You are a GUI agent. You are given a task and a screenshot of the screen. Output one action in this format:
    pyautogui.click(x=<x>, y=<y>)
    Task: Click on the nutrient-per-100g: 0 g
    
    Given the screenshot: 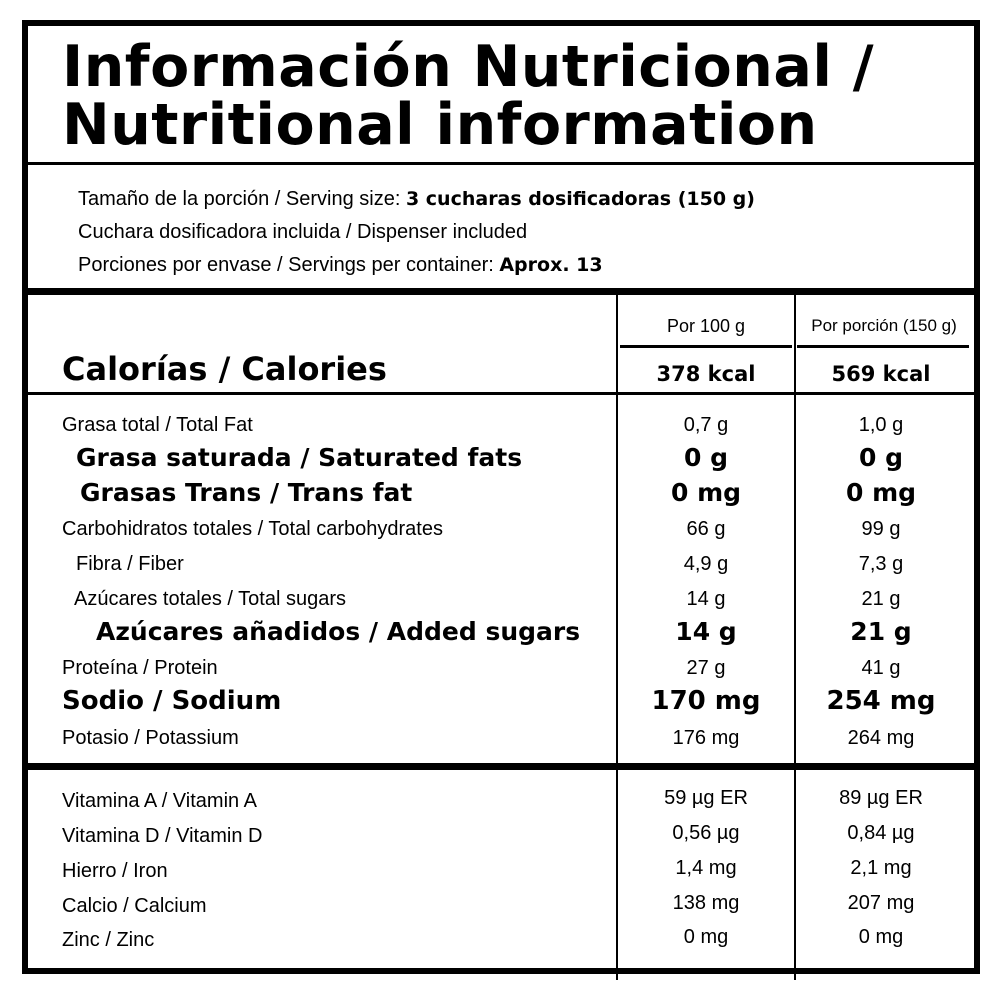 What is the action you would take?
    pyautogui.click(x=706, y=457)
    